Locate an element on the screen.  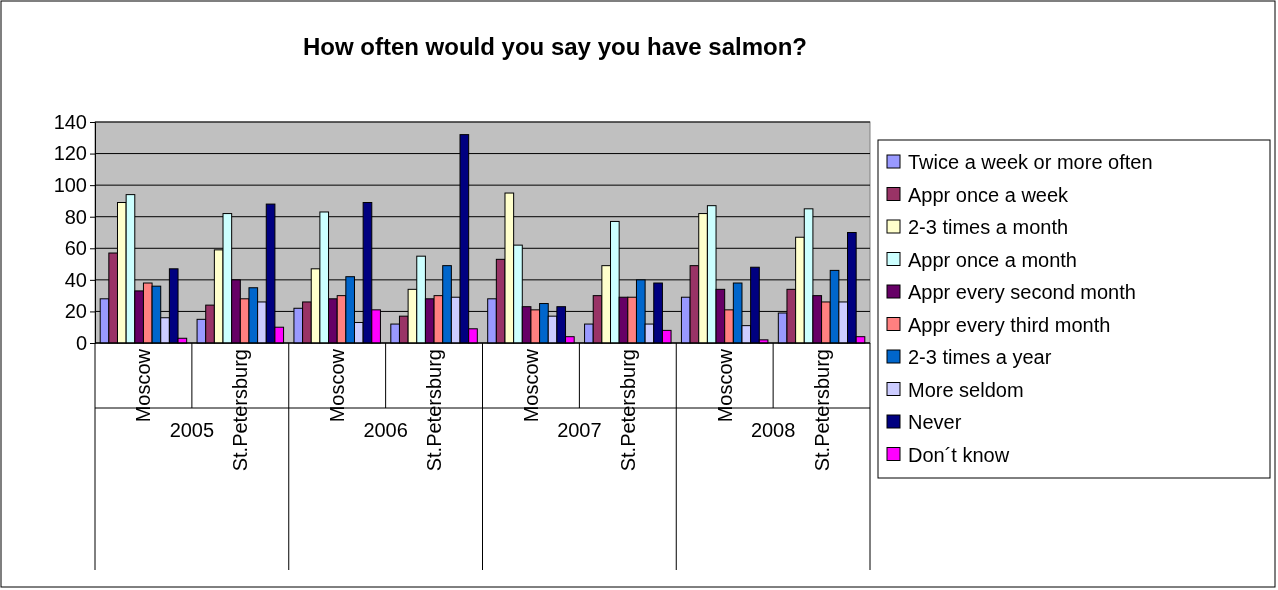
legend-label: Appr every second month is located at coordinates (1022, 292).